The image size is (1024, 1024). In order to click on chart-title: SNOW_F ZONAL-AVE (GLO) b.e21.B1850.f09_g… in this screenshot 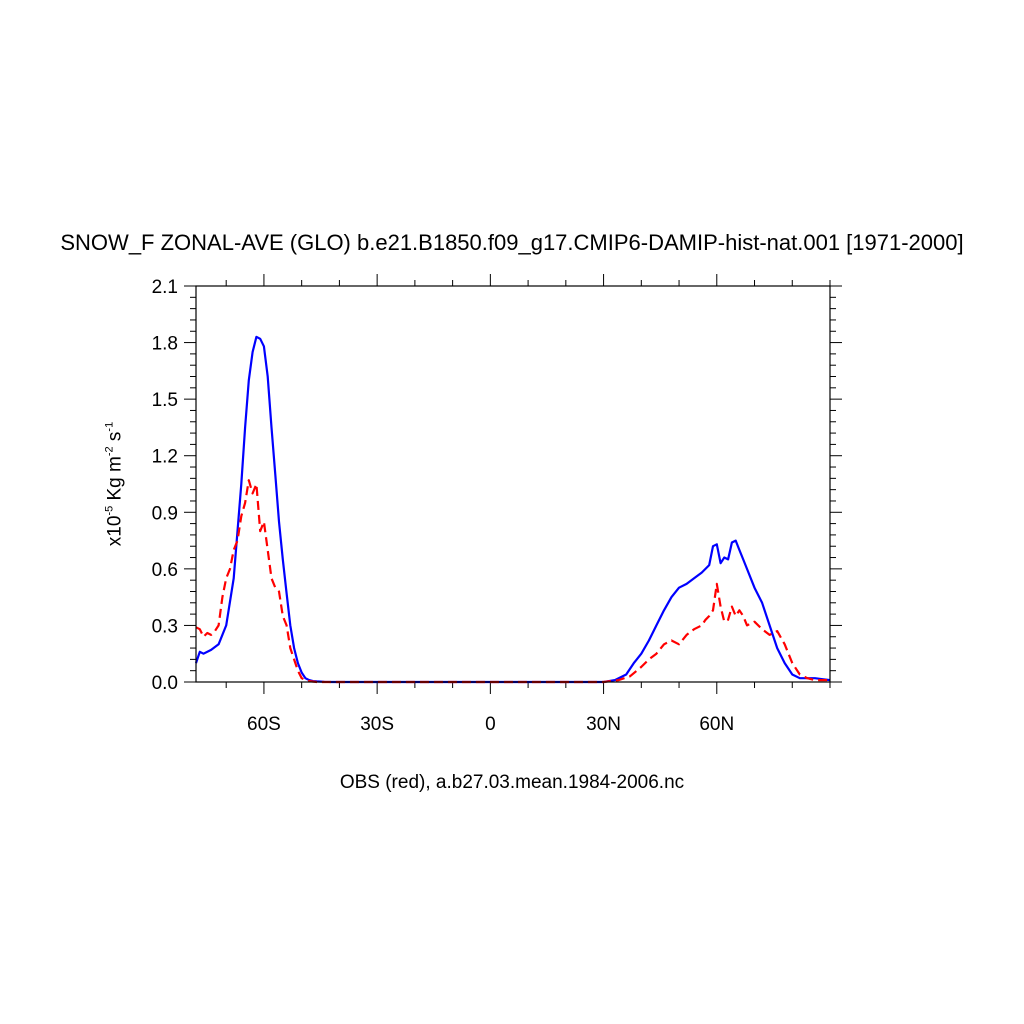, I will do `click(512, 242)`.